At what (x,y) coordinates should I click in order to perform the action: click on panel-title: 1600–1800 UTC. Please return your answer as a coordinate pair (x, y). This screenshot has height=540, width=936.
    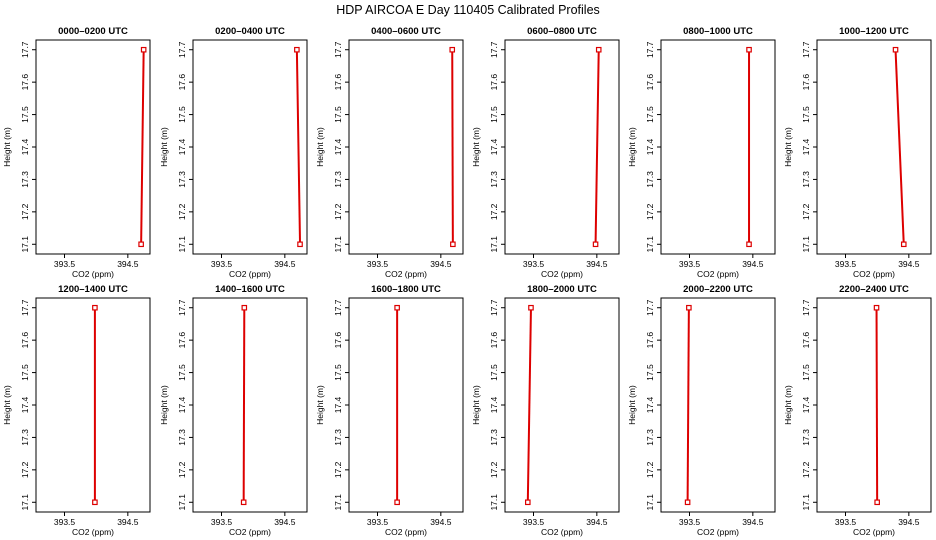
    Looking at the image, I should click on (406, 289).